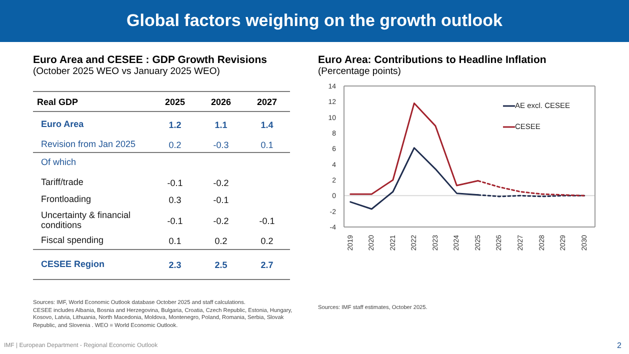  Describe the element at coordinates (221, 145) in the screenshot. I see `data-label: -0.3` at that location.